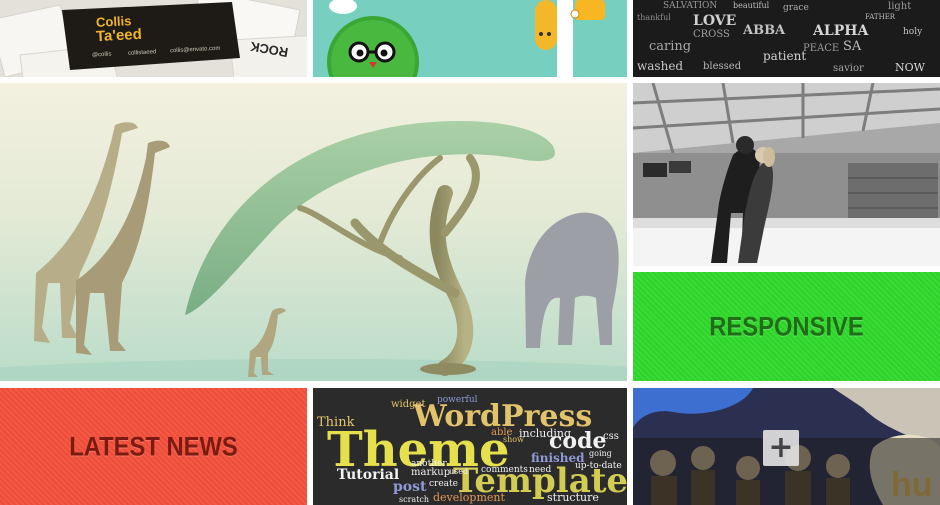 This screenshot has width=940, height=505. What do you see at coordinates (600, 453) in the screenshot?
I see `word-cloud-word: going` at bounding box center [600, 453].